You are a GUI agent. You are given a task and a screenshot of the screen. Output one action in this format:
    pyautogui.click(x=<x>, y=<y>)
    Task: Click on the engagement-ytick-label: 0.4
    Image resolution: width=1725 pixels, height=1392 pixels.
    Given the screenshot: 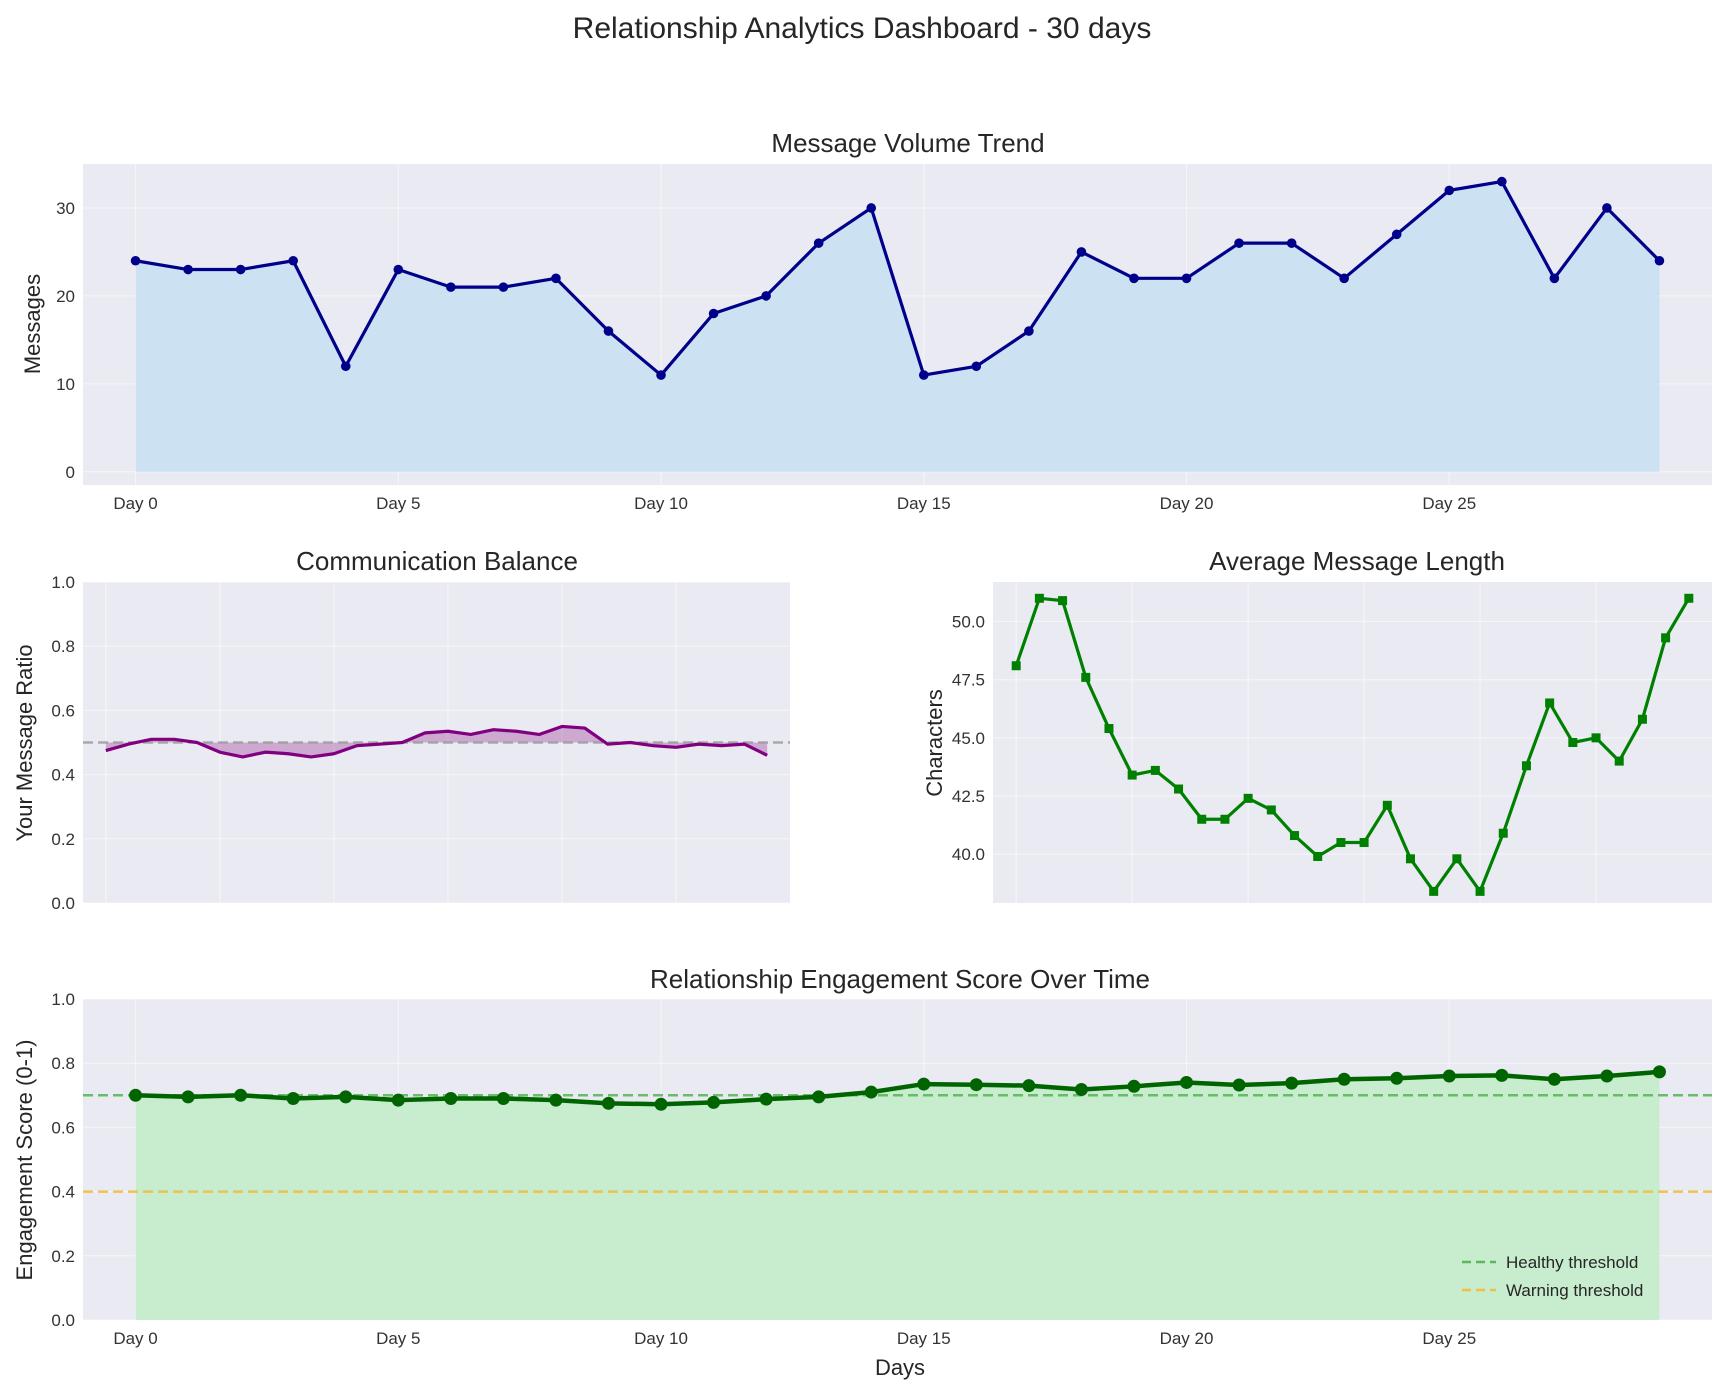 What is the action you would take?
    pyautogui.click(x=63, y=1192)
    